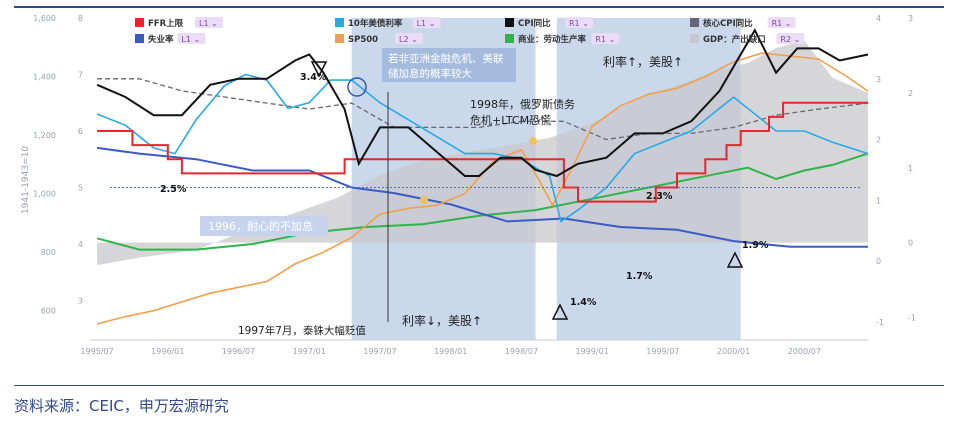 The image size is (960, 427). I want to click on annotation-rates-up: 利率↑，美股↑, so click(643, 61).